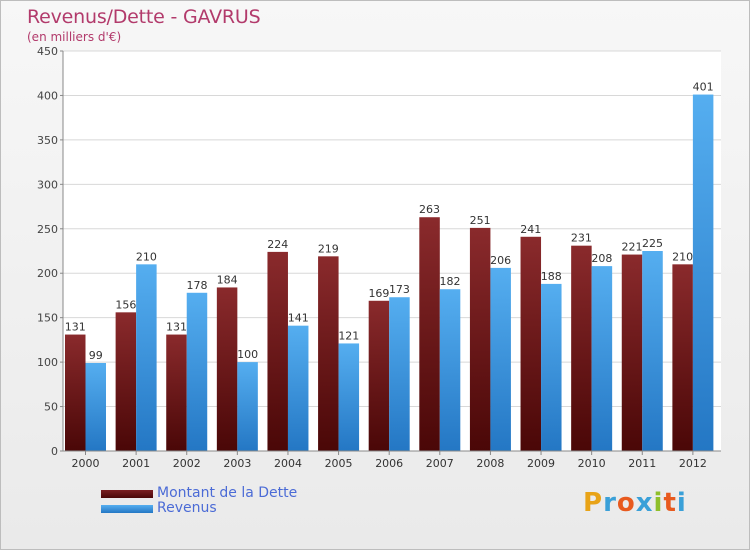 The height and width of the screenshot is (550, 750). What do you see at coordinates (51, 407) in the screenshot?
I see `y-tick-label: 50` at bounding box center [51, 407].